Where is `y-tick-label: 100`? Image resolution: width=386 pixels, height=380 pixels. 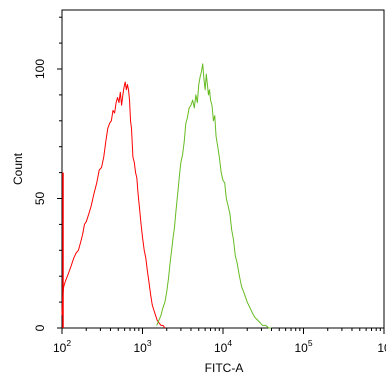
y-tick-label: 100 is located at coordinates (40, 69).